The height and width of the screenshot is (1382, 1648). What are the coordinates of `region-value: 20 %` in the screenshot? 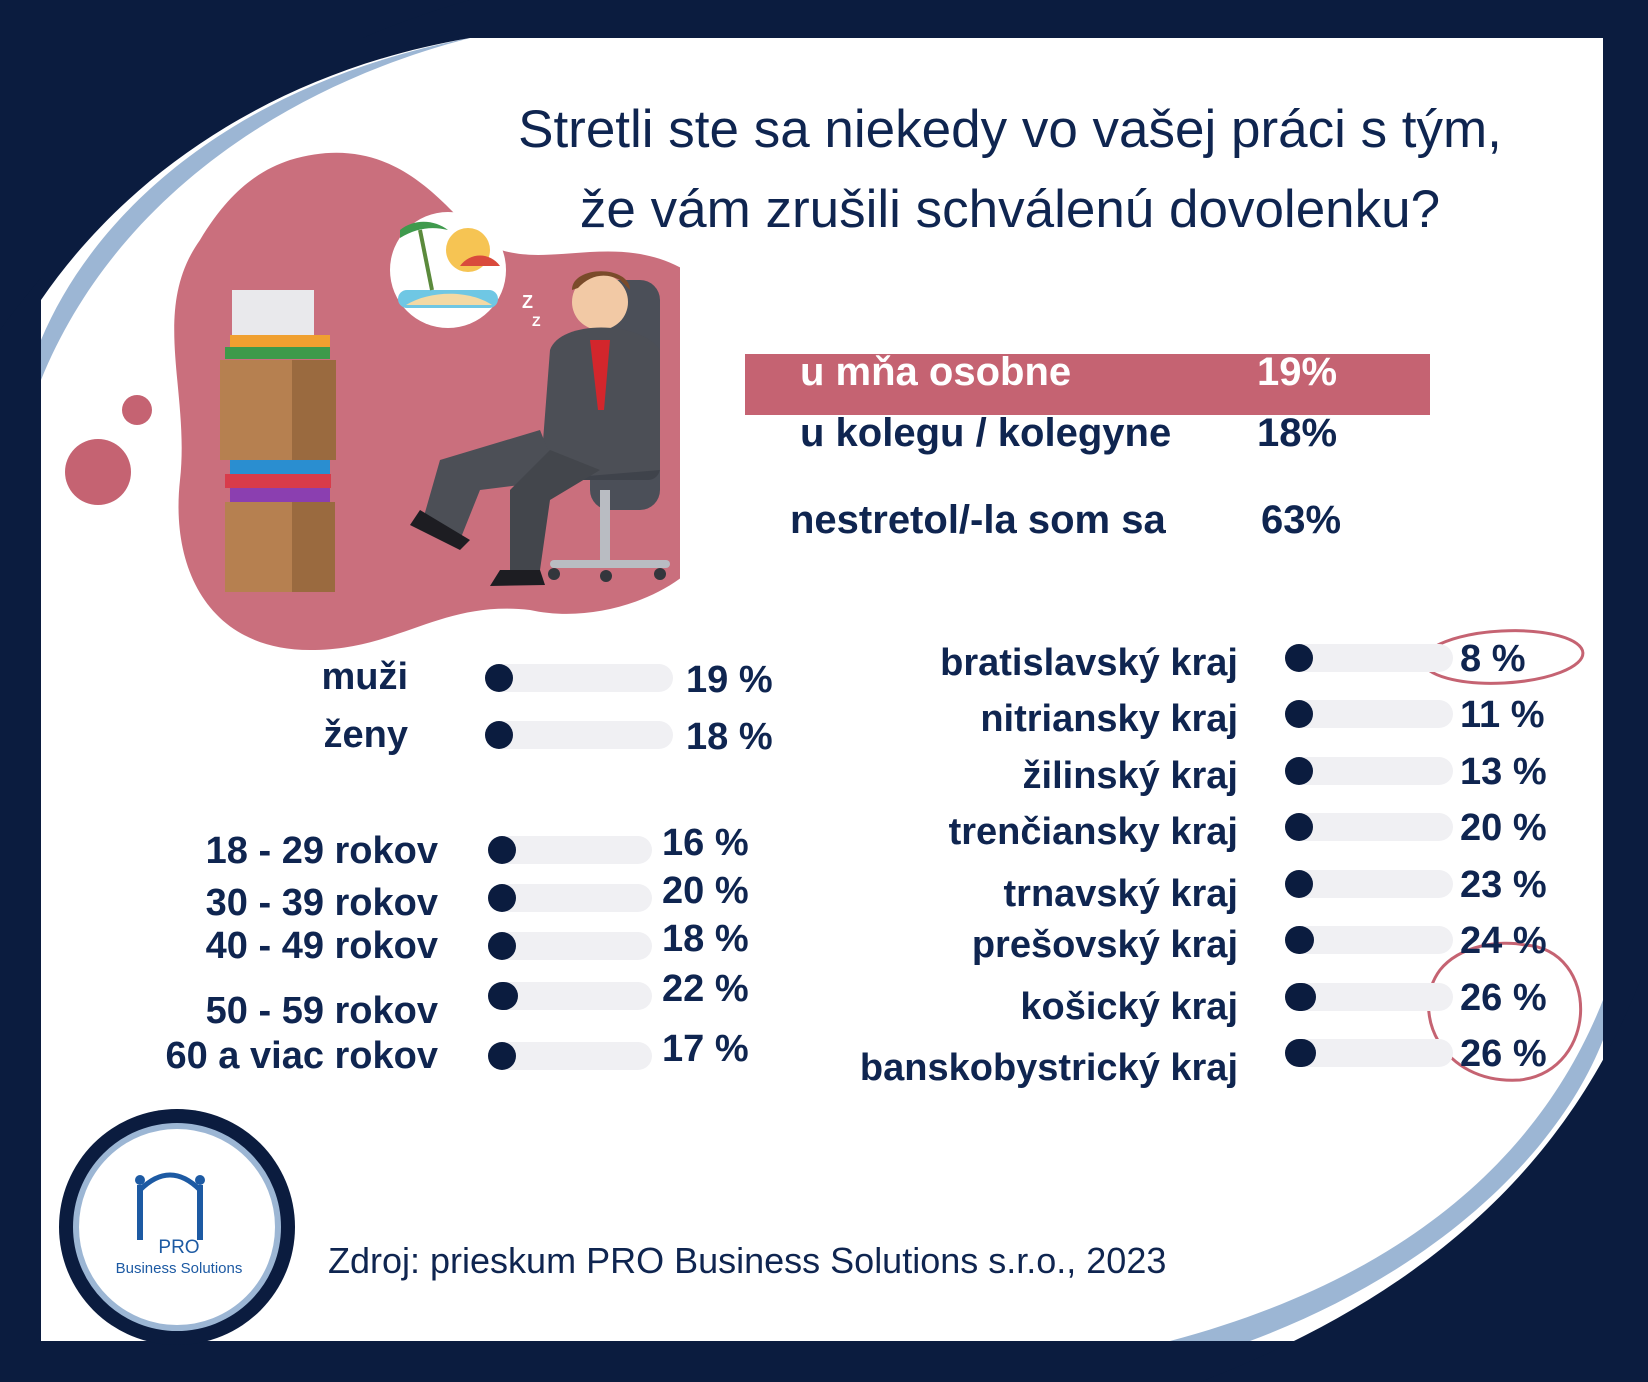 It's located at (1503, 828).